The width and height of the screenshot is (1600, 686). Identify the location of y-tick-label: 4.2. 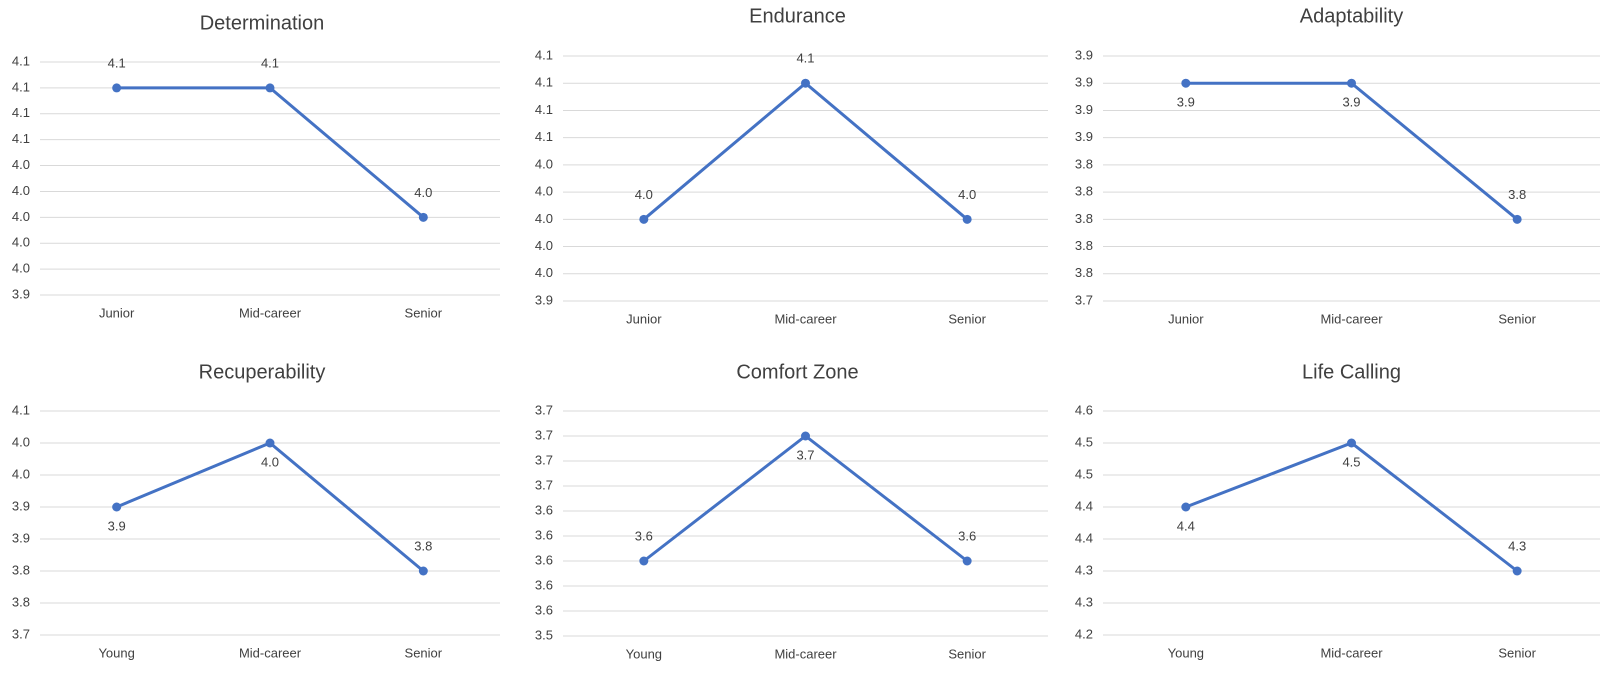
(1084, 633).